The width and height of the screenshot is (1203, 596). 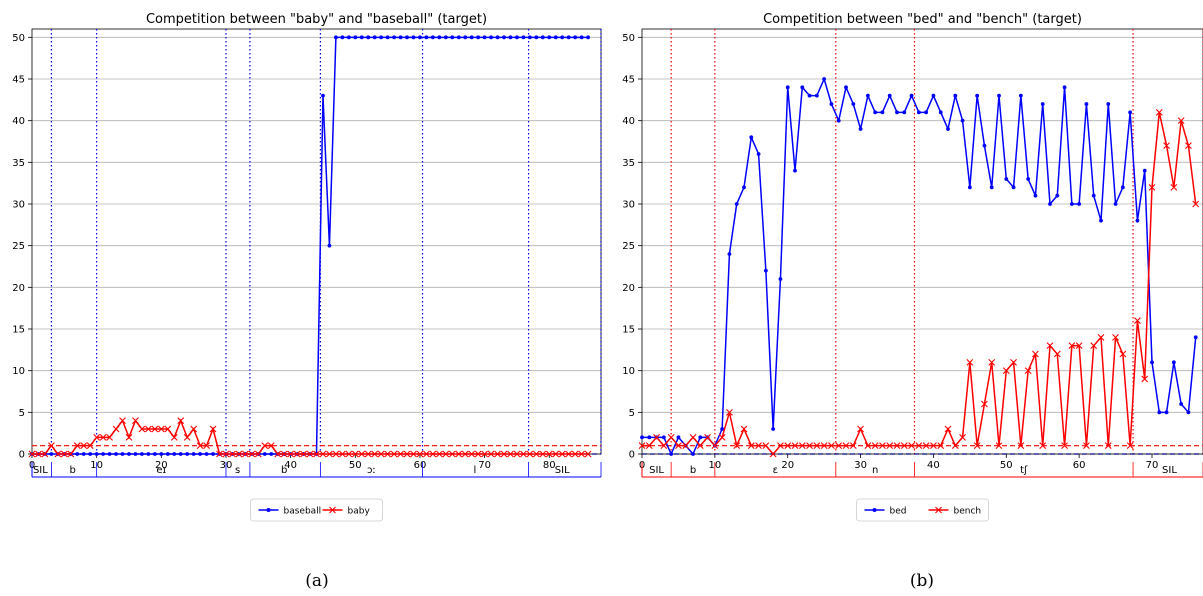 I want to click on segment-label: n, so click(x=875, y=470).